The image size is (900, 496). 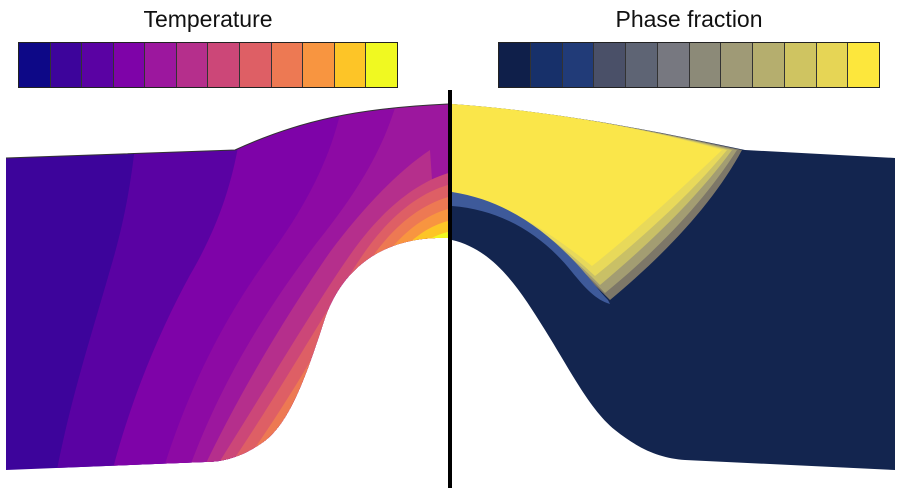 I want to click on left-top-outline, so click(x=227, y=131).